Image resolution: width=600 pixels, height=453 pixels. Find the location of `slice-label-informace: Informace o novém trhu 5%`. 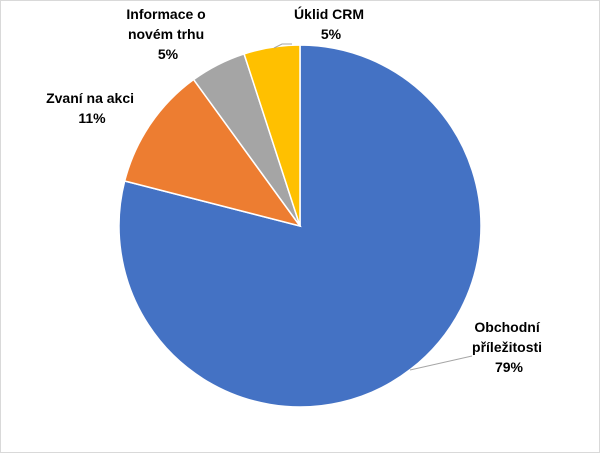

slice-label-informace: Informace o novém trhu 5% is located at coordinates (167, 34).